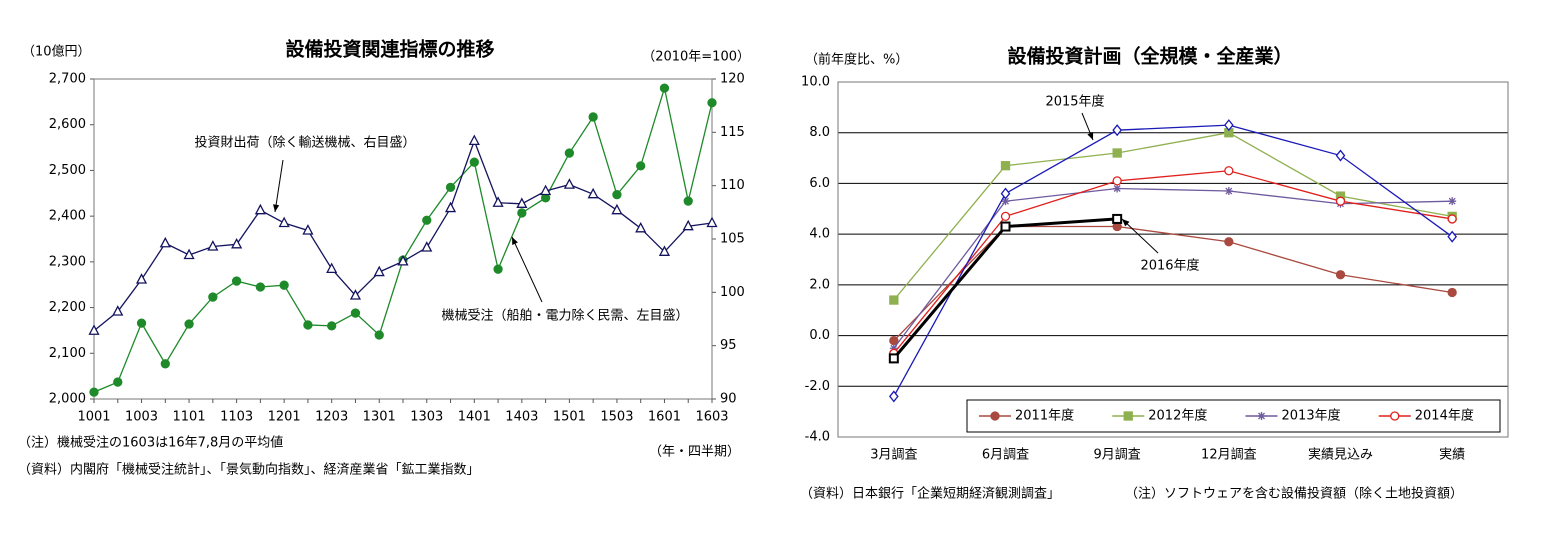 The width and height of the screenshot is (1551, 536). Describe the element at coordinates (249, 470) in the screenshot. I see `note: （資料）内閣府「機械受注統計」、「景気動向指数」、経済産業省「鉱工業指数」` at that location.